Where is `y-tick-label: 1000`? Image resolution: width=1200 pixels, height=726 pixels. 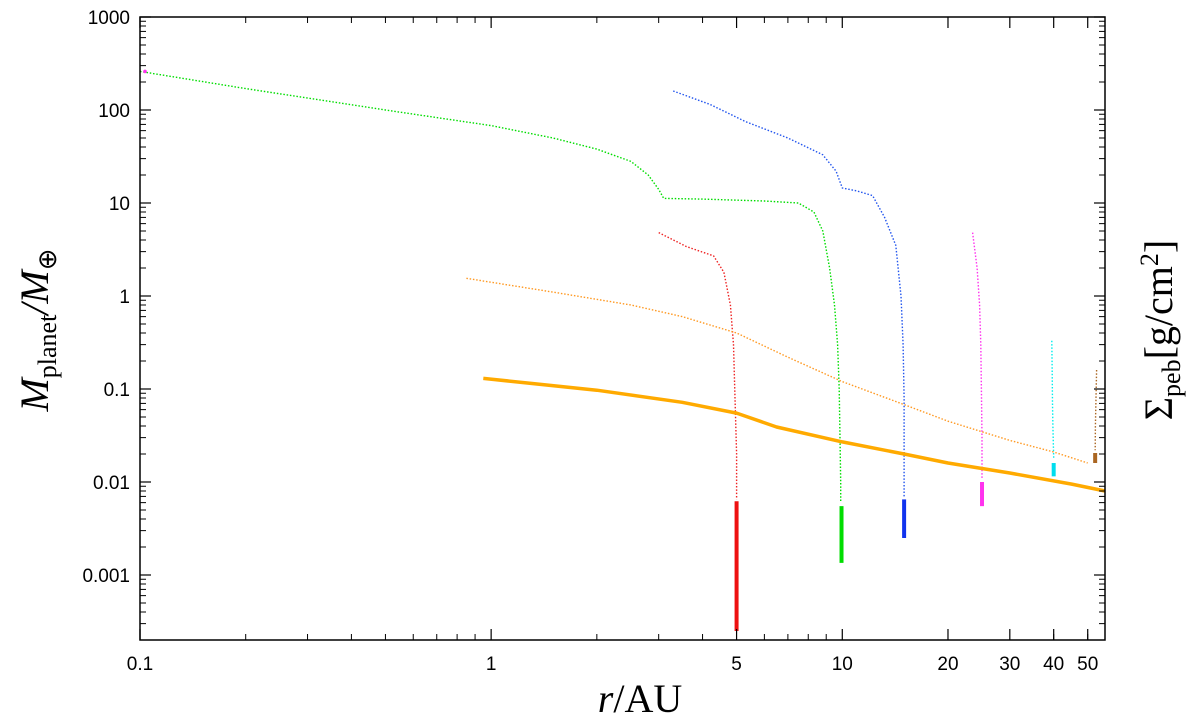
y-tick-label: 1000 is located at coordinates (109, 18).